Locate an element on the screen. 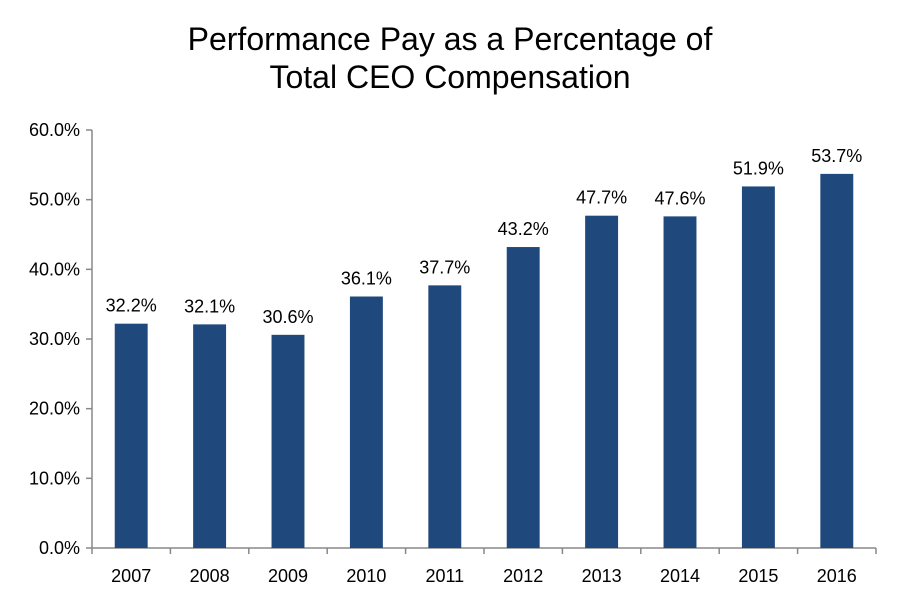  x-tick-label-2007: 2007 is located at coordinates (131, 576).